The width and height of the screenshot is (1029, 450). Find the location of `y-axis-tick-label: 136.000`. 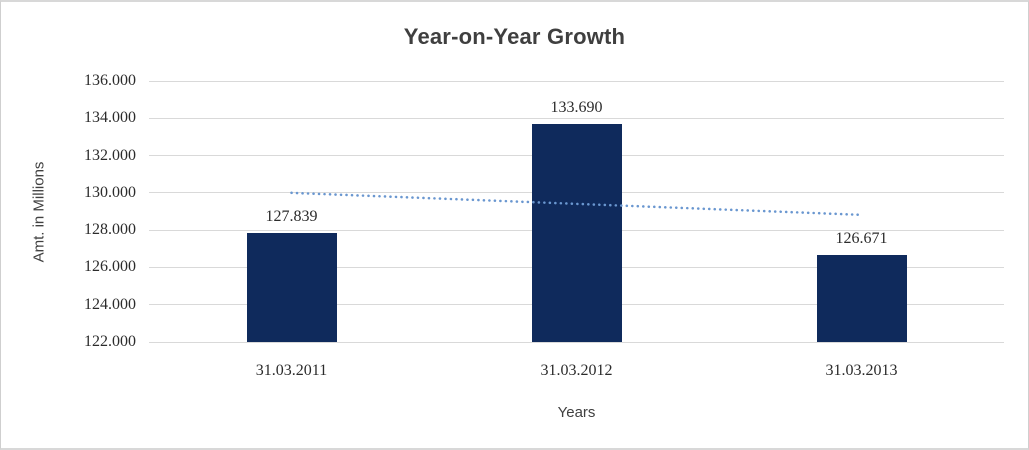

y-axis-tick-label: 136.000 is located at coordinates (110, 80).